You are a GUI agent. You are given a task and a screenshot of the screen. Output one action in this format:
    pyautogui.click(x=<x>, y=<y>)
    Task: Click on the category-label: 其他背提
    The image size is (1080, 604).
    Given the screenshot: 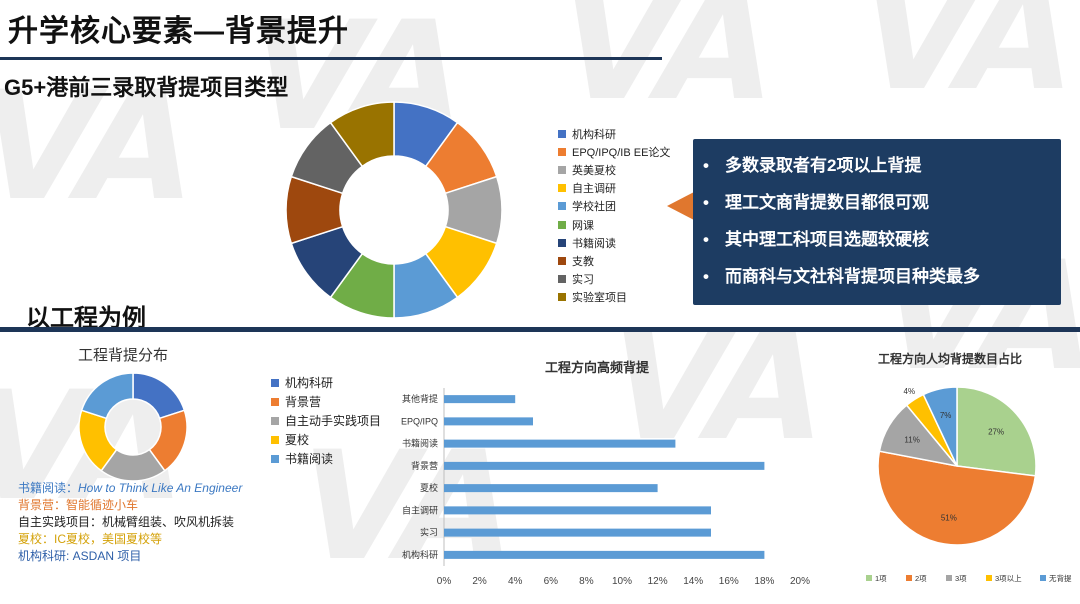 What is the action you would take?
    pyautogui.click(x=420, y=398)
    